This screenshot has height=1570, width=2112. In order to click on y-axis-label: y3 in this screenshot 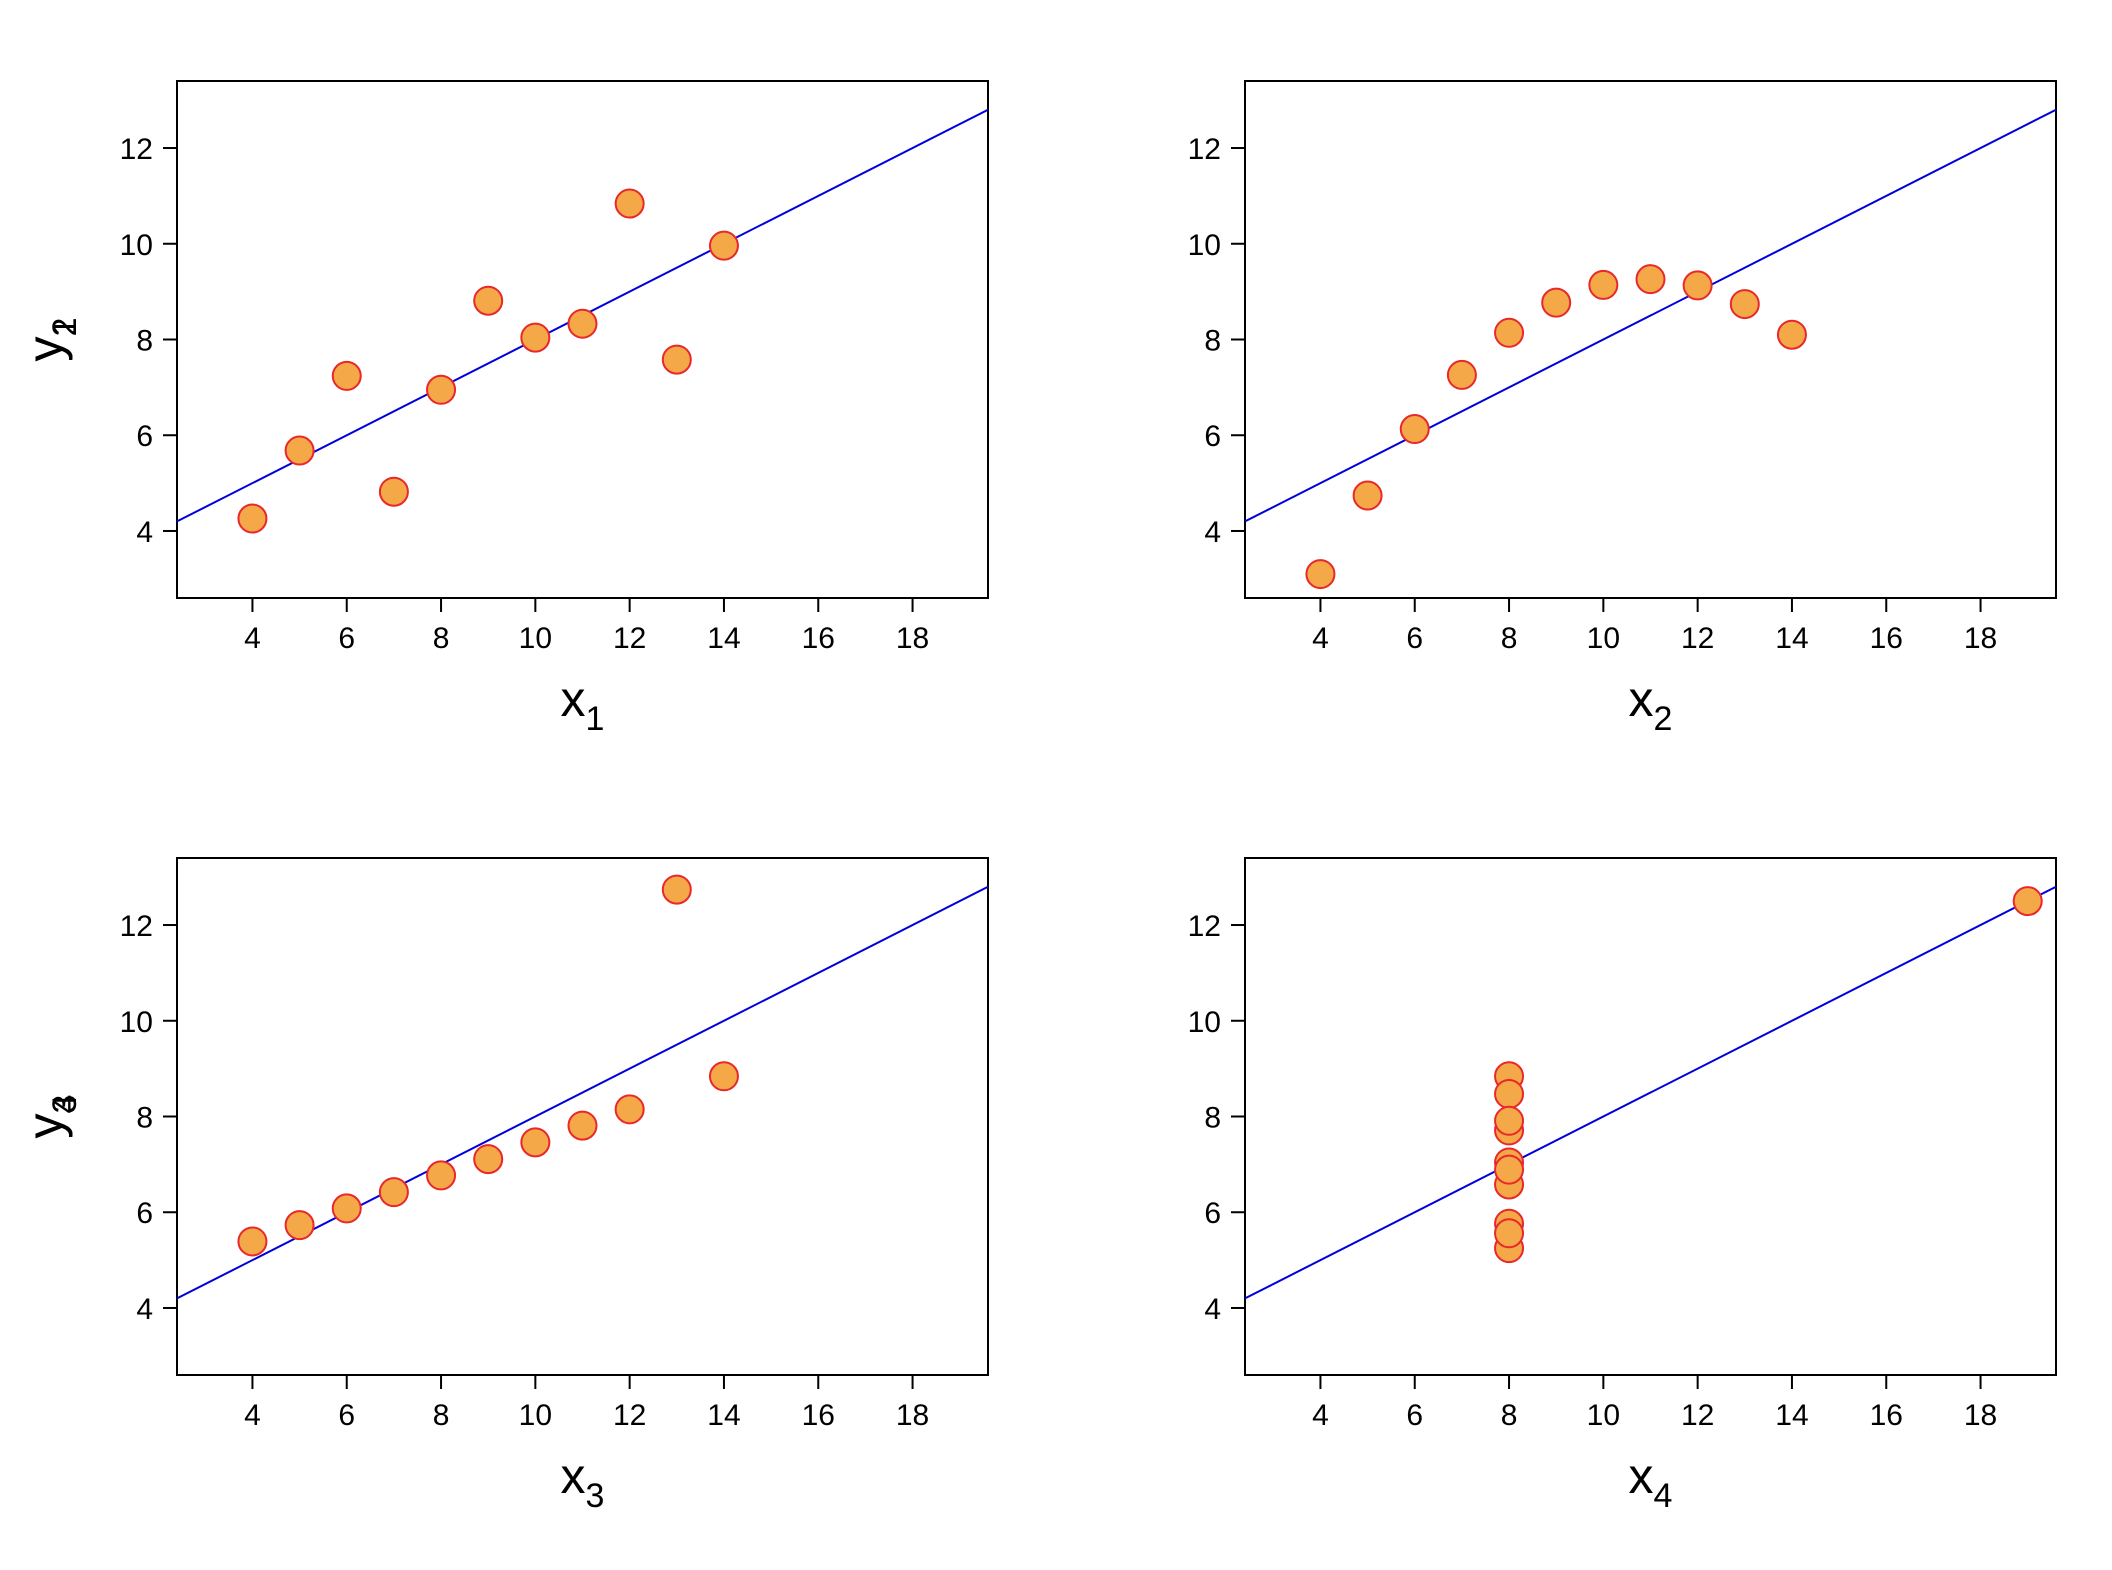, I will do `click(50, 1117)`.